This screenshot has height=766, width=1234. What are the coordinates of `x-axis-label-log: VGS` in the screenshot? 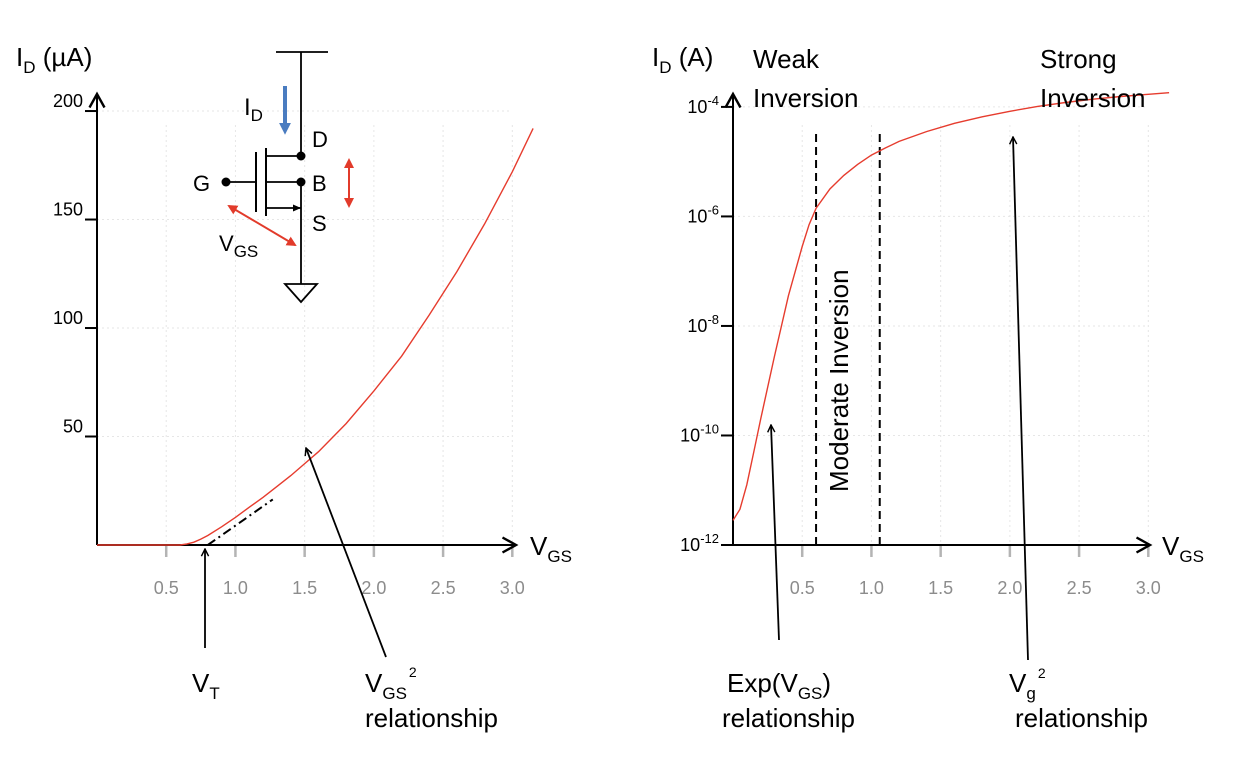 It's located at (1183, 548).